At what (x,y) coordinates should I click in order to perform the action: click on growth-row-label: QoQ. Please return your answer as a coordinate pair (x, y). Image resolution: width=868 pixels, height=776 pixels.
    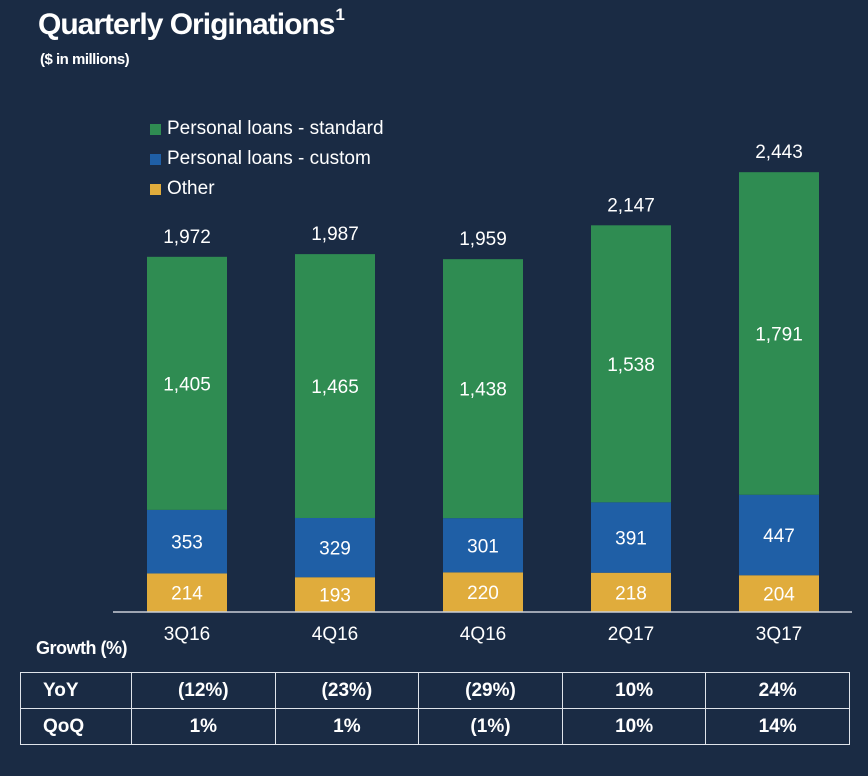
    Looking at the image, I should click on (76, 726).